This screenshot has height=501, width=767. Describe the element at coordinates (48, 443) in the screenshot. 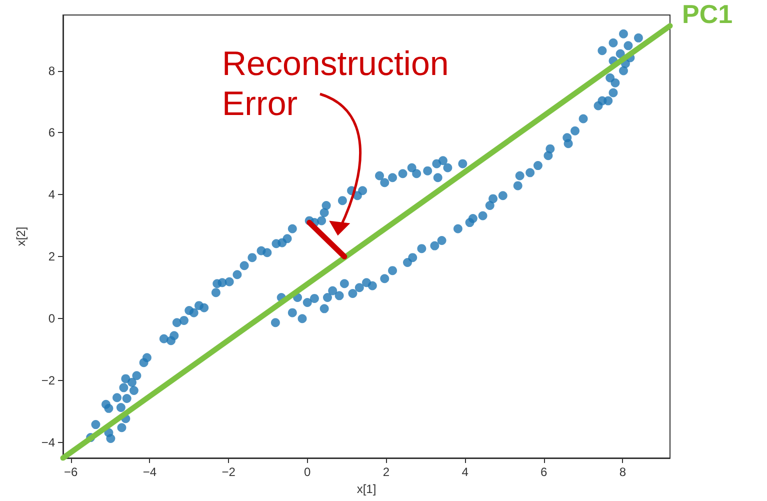

I see `y-tick-label: −4` at that location.